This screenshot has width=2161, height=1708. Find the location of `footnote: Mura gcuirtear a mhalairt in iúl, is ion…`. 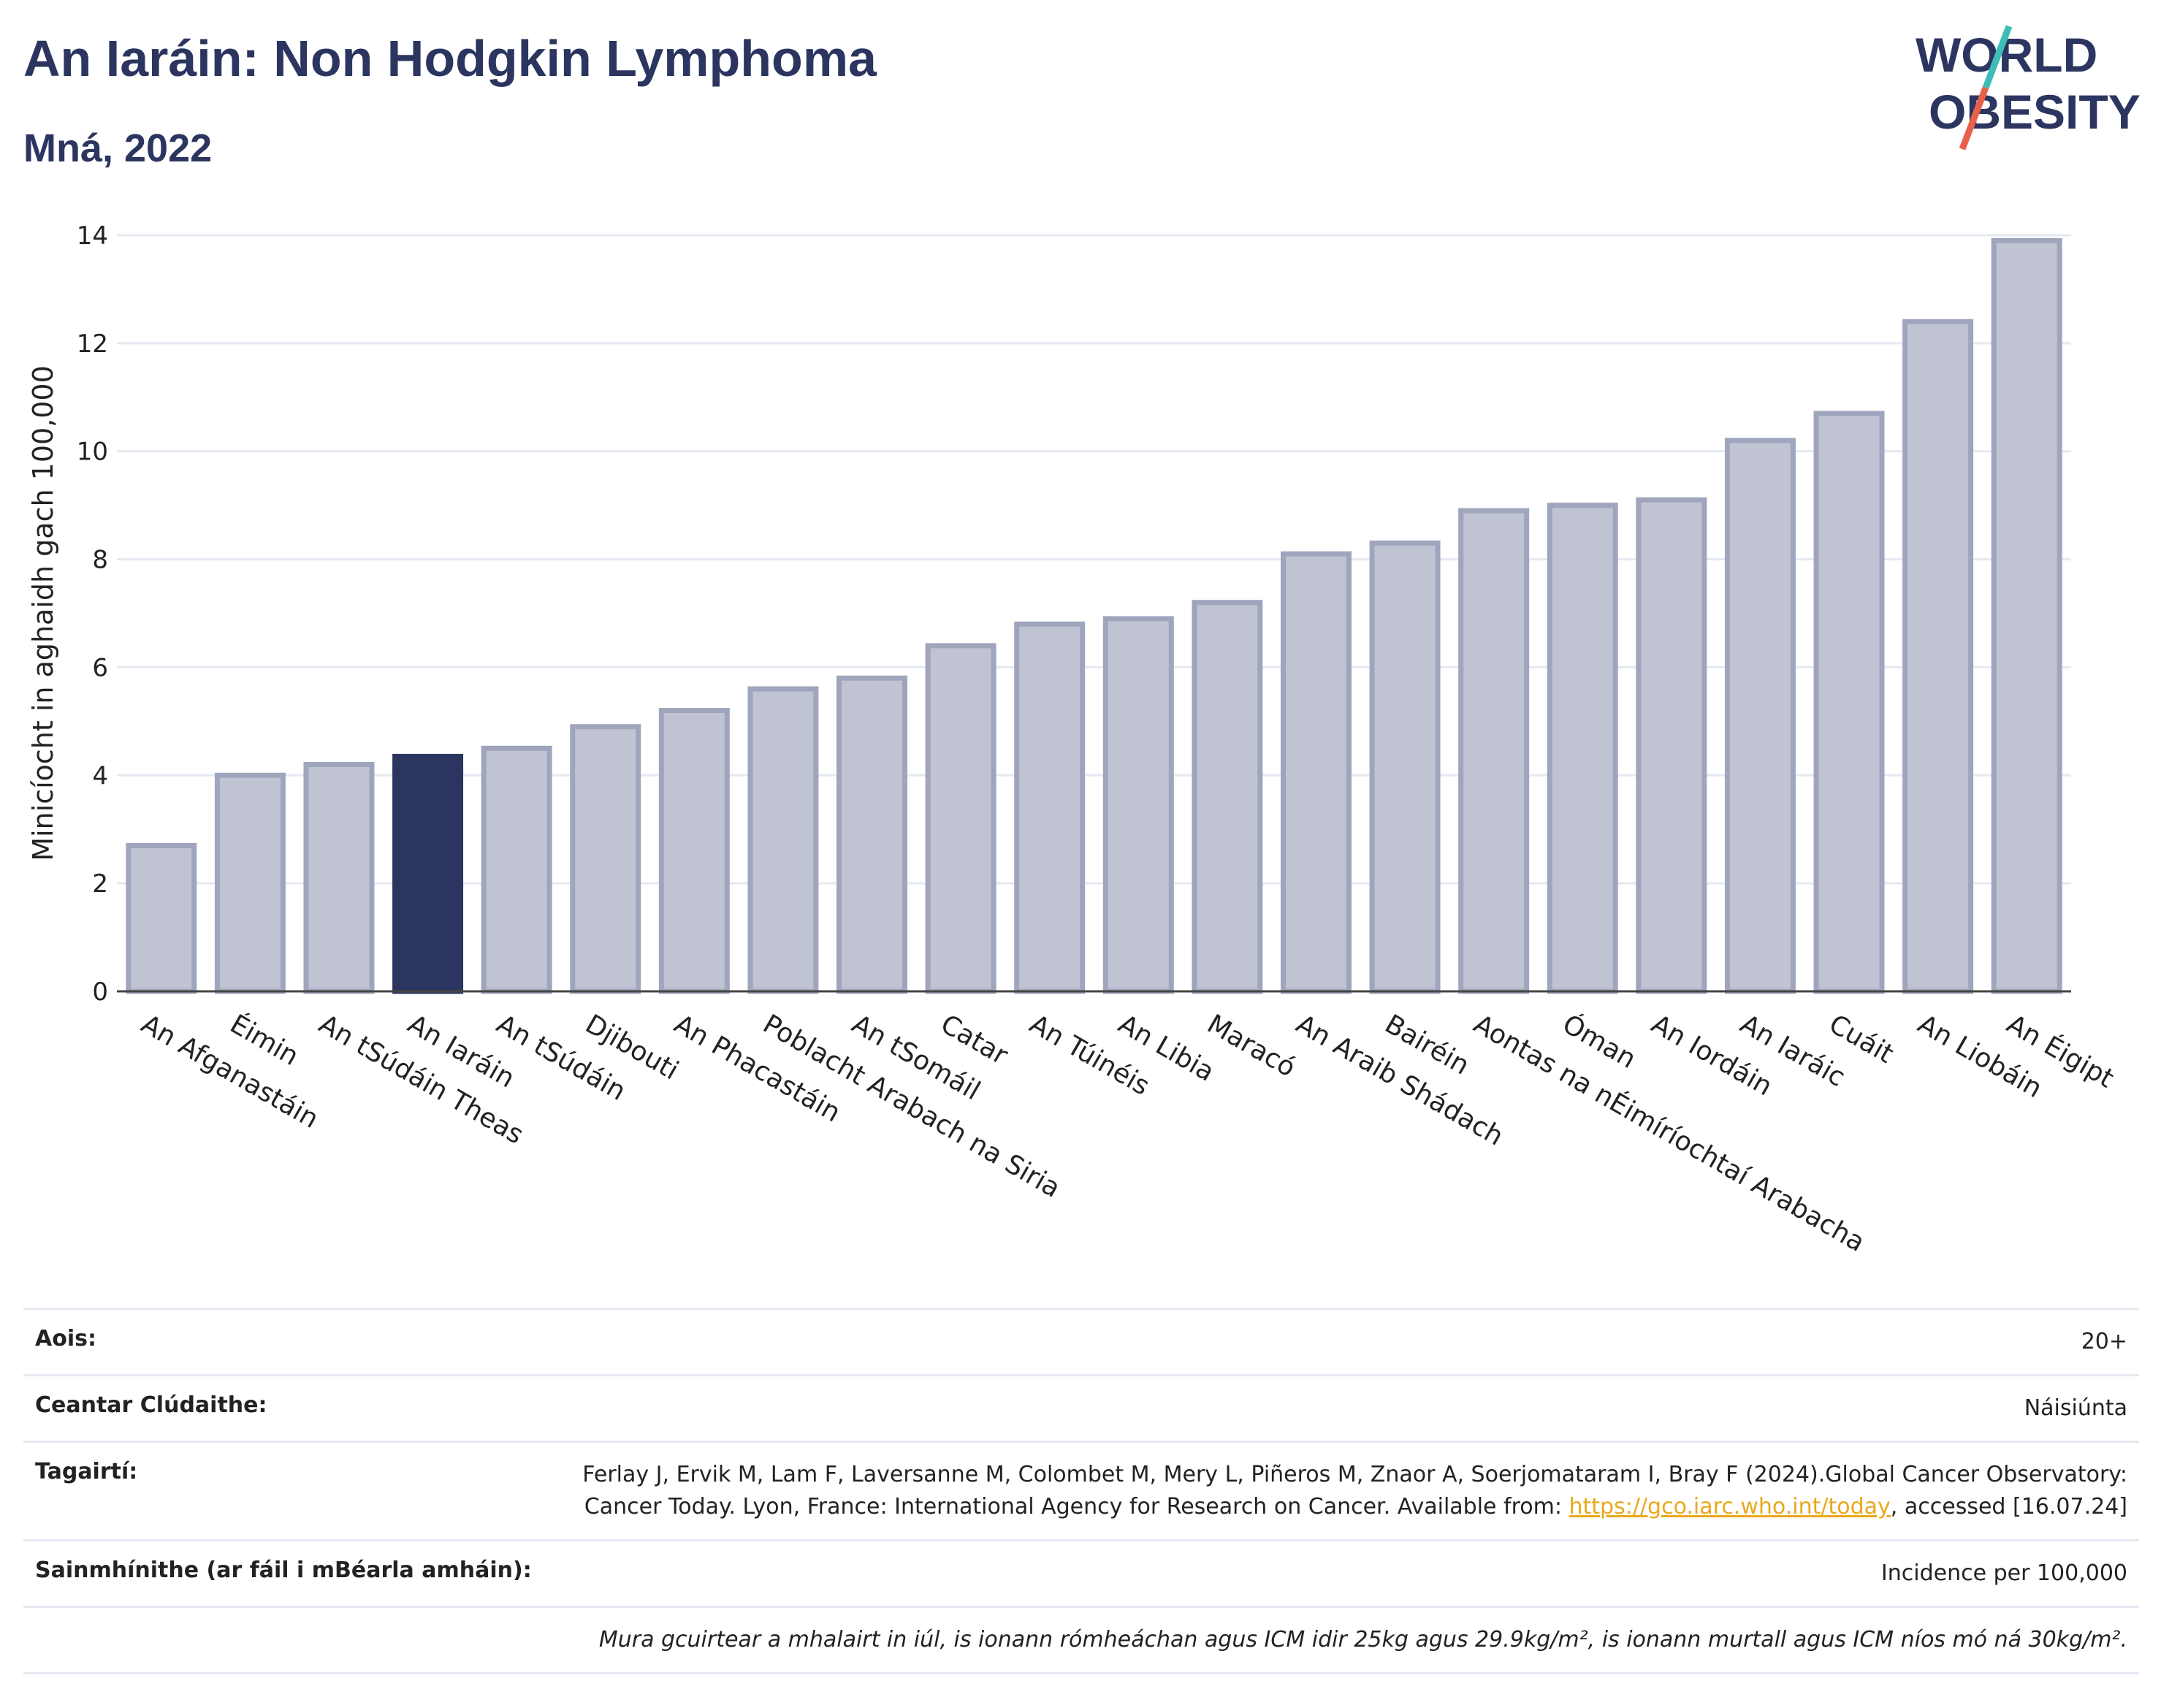

footnote: Mura gcuirtear a mhalairt in iúl, is ion… is located at coordinates (1362, 1639).